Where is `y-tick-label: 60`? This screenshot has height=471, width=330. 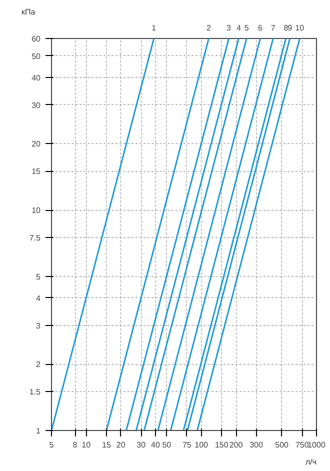 y-tick-label: 60 is located at coordinates (37, 39).